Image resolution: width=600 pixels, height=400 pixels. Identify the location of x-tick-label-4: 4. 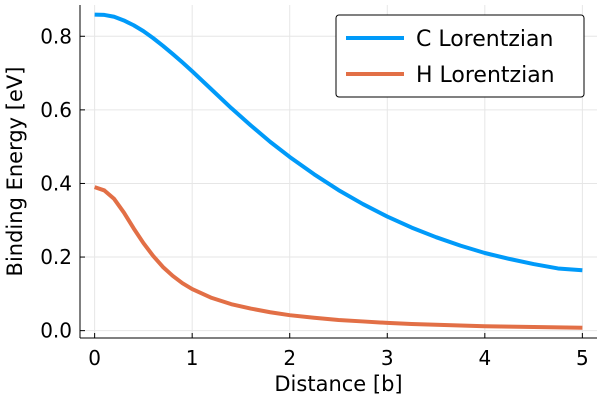
(484, 358).